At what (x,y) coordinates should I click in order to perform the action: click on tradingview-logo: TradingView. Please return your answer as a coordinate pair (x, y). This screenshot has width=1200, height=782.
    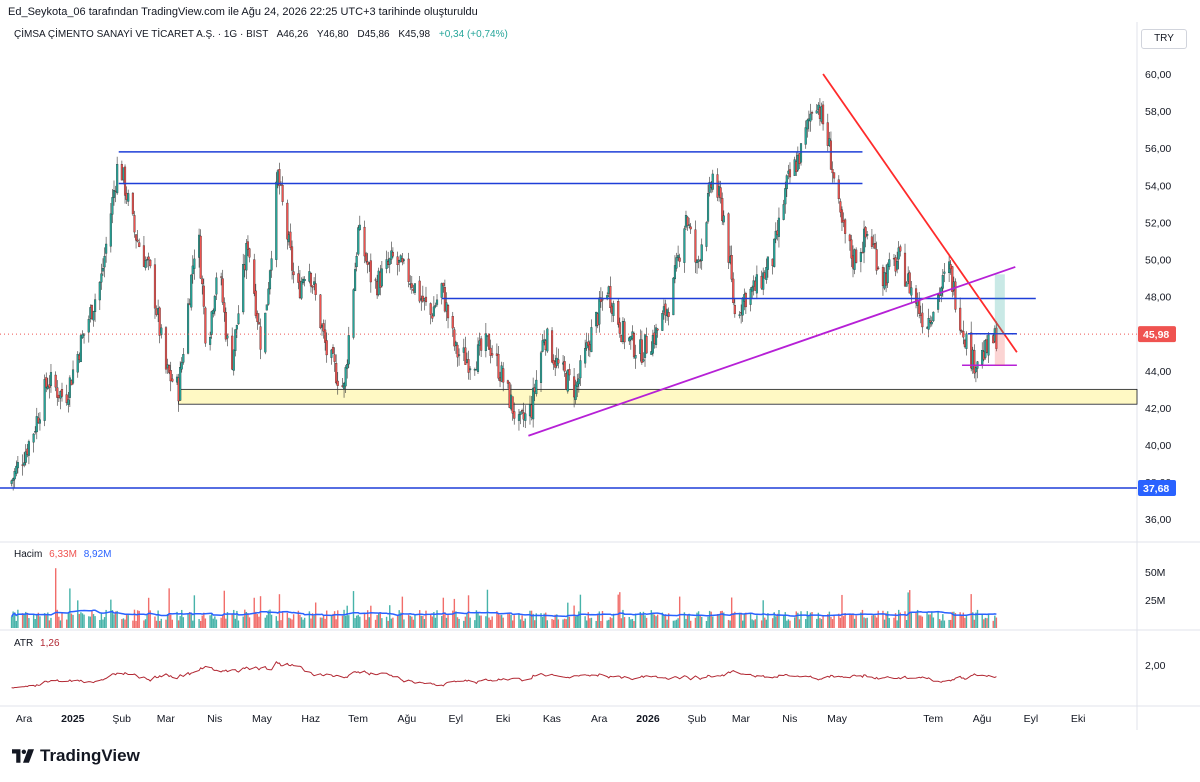
    Looking at the image, I should click on (76, 756).